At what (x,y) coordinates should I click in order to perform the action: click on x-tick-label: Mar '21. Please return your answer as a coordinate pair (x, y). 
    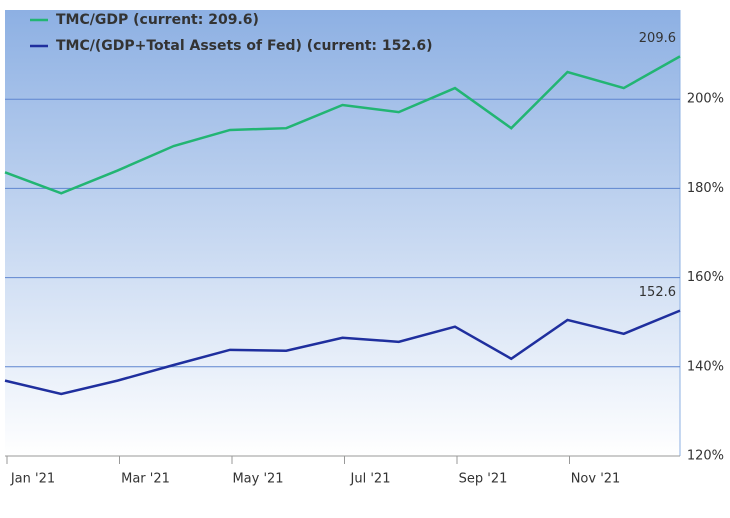
    Looking at the image, I should click on (145, 479).